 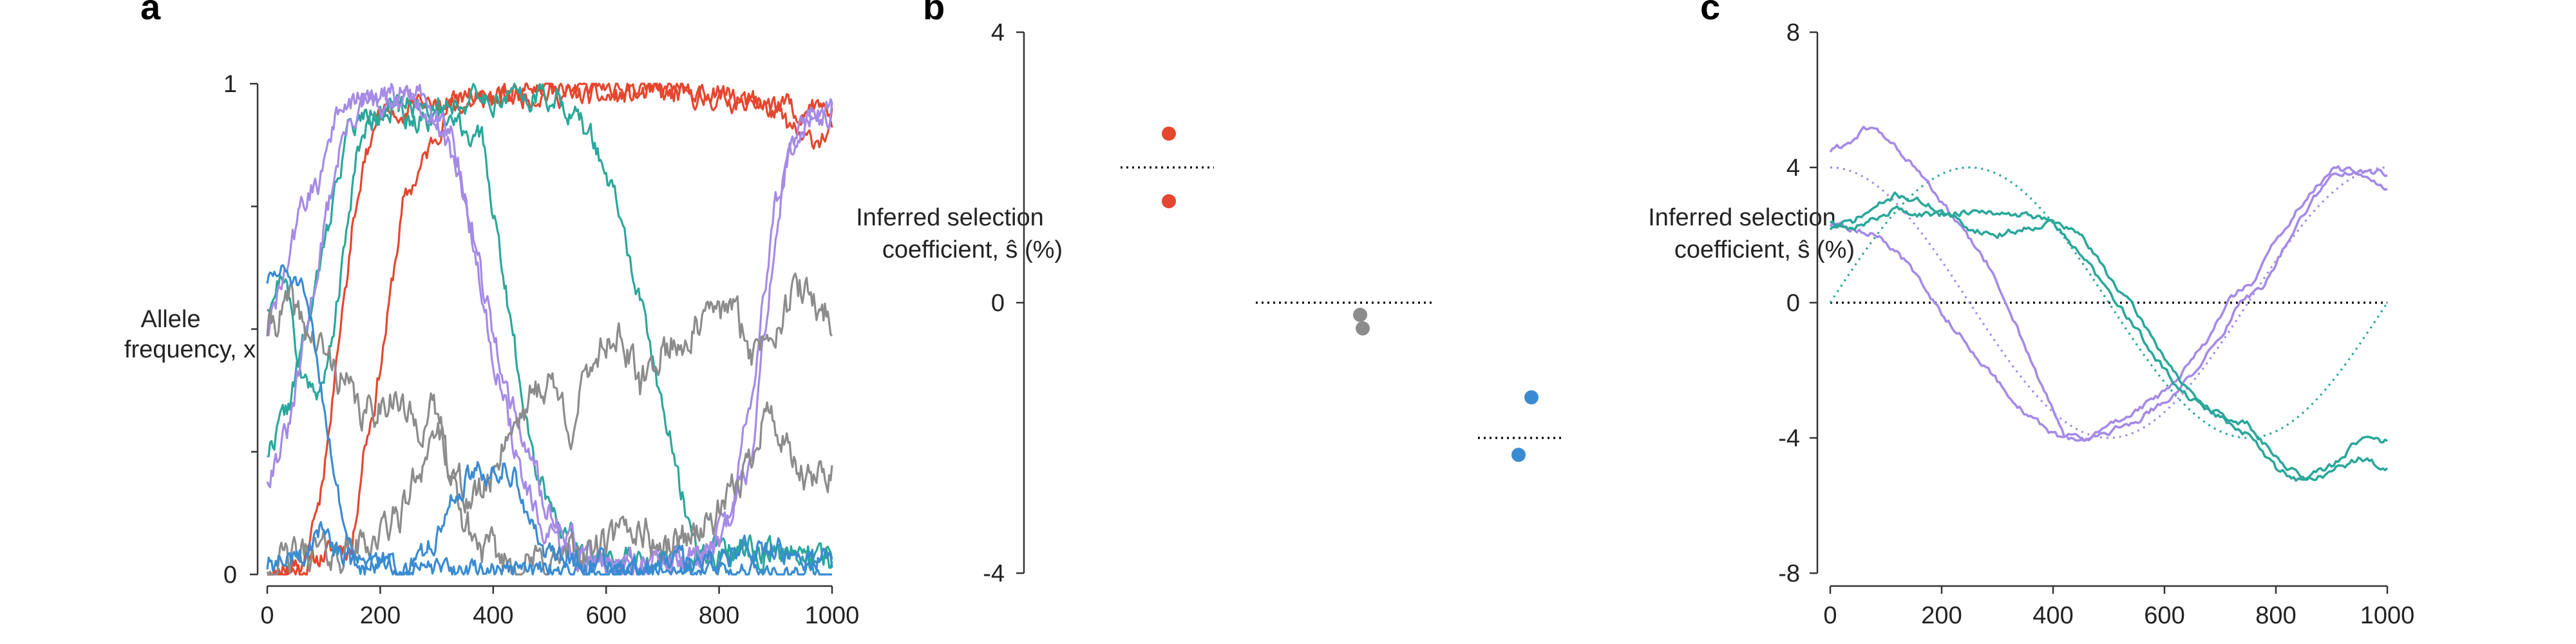 What do you see at coordinates (1793, 168) in the screenshot?
I see `panel-c-ytick-label: 4` at bounding box center [1793, 168].